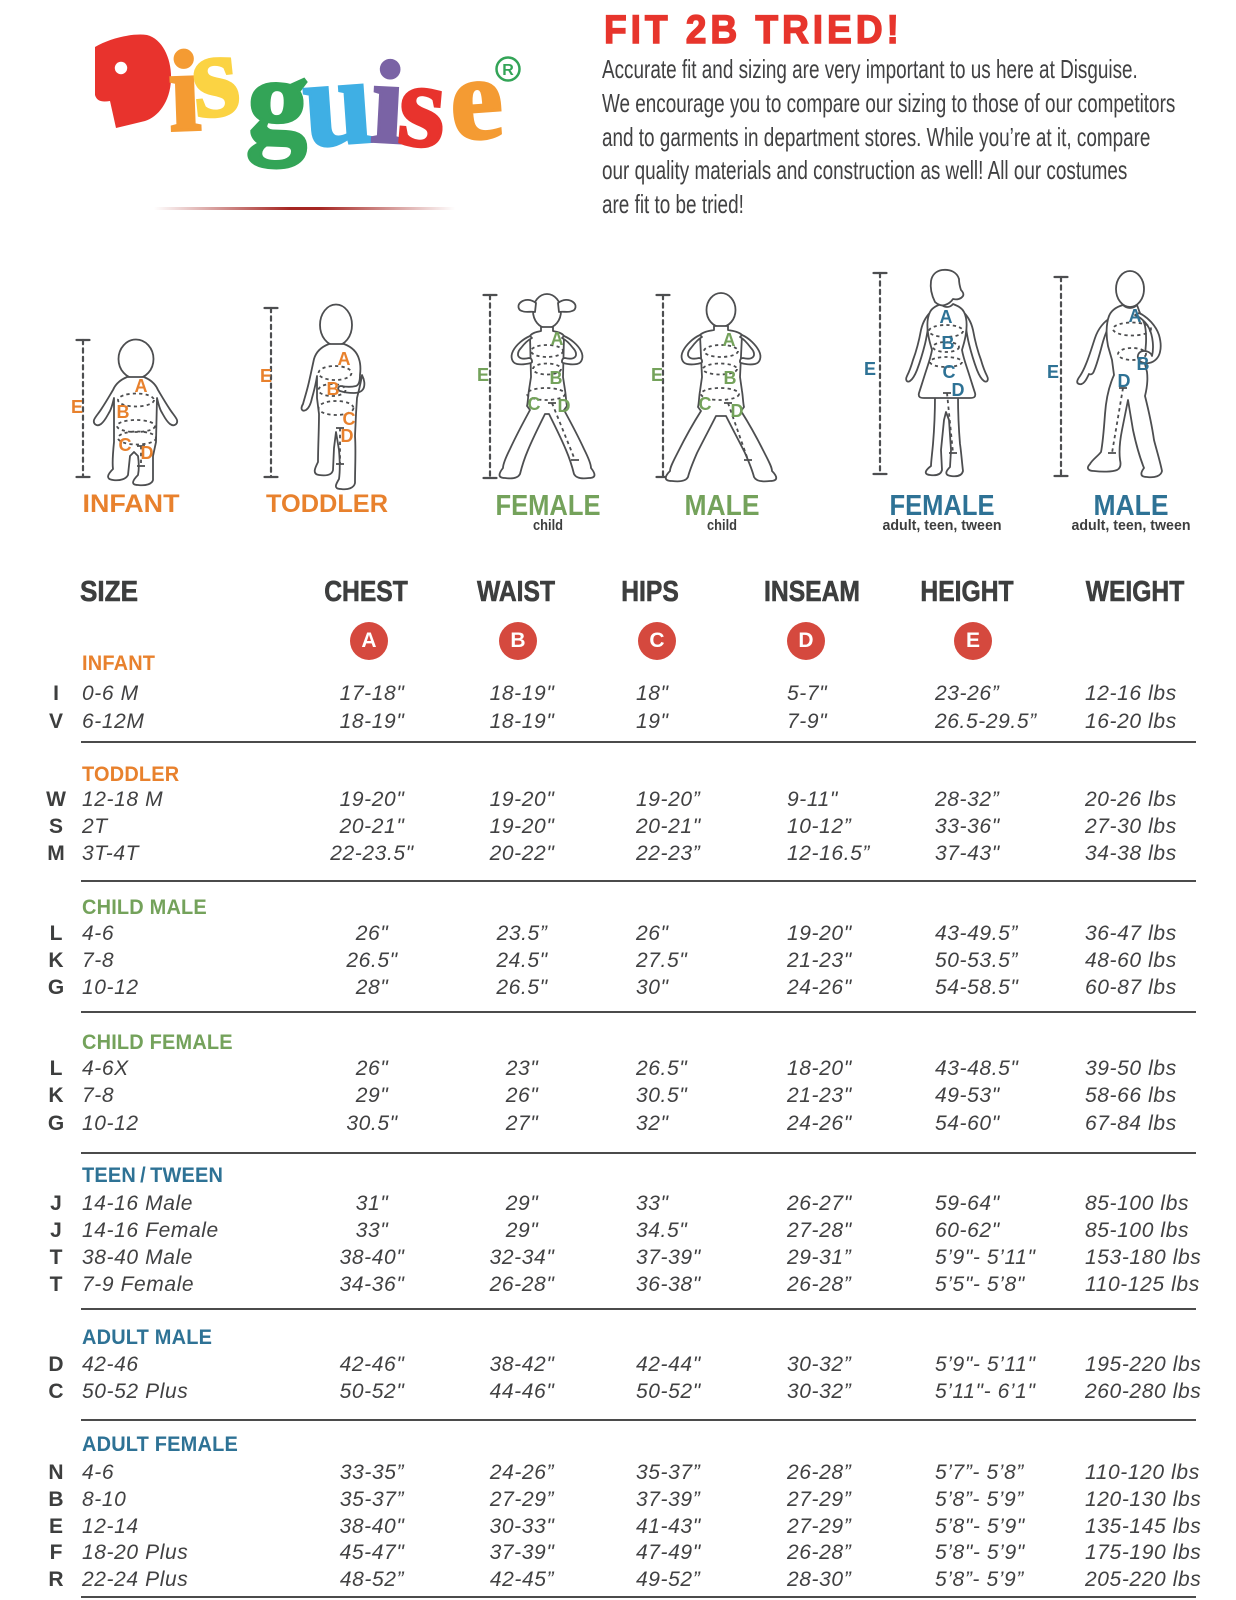 The height and width of the screenshot is (1600, 1236). Describe the element at coordinates (508, 70) in the screenshot. I see `svg-text: R` at that location.